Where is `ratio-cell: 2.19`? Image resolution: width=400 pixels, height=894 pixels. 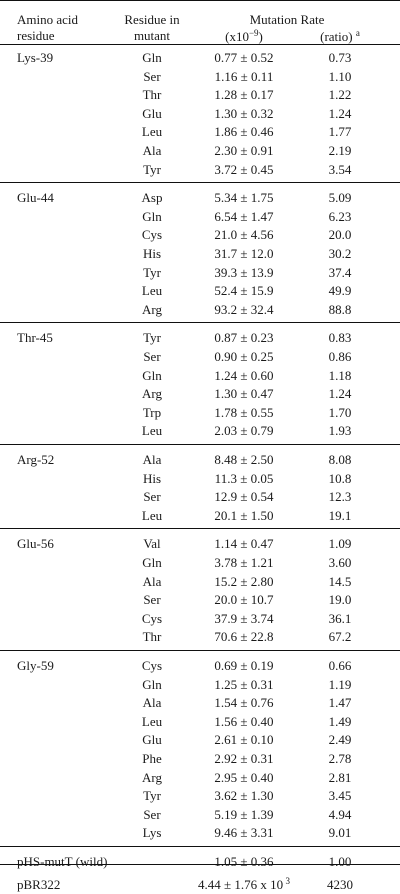
ratio-cell: 2.19 is located at coordinates (340, 150).